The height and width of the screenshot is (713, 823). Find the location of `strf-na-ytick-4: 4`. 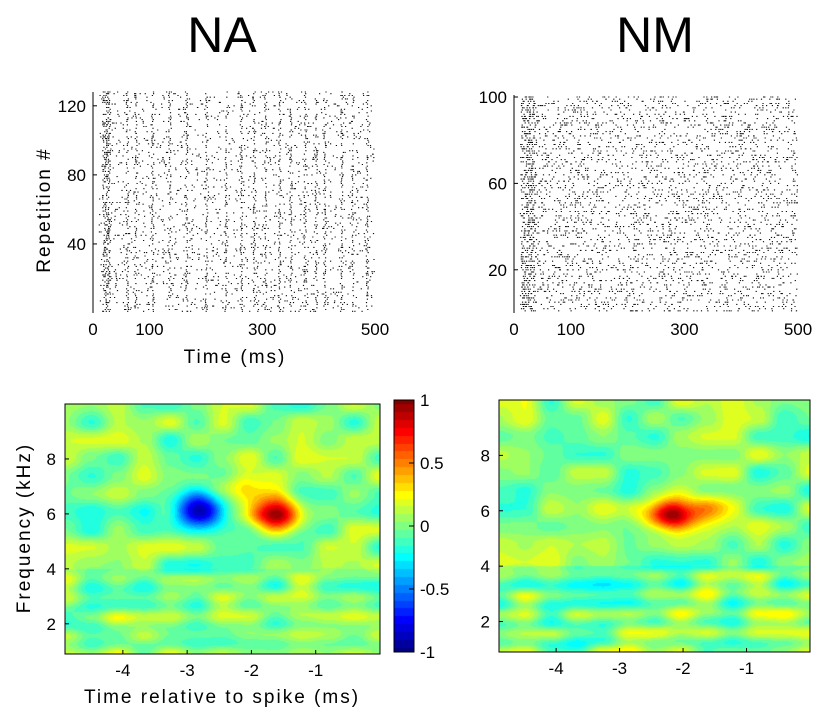

strf-na-ytick-4: 4 is located at coordinates (51, 569).